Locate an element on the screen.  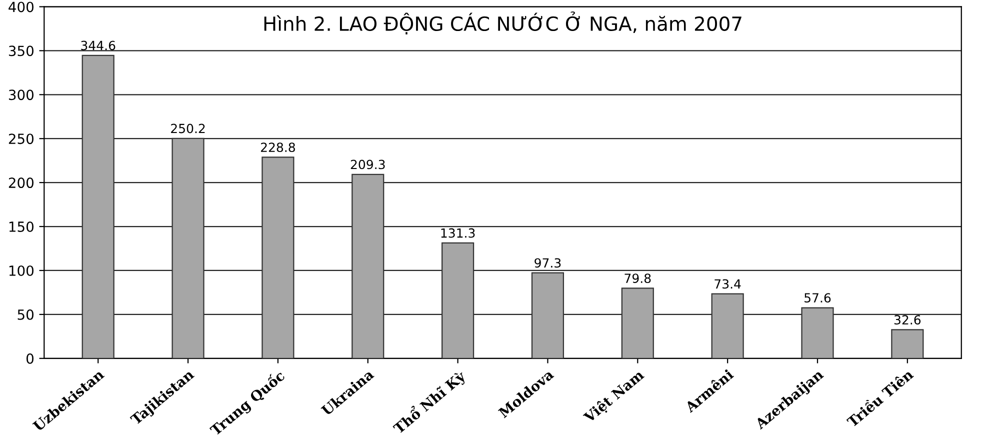
y-tick-label: 100 is located at coordinates (21, 270).